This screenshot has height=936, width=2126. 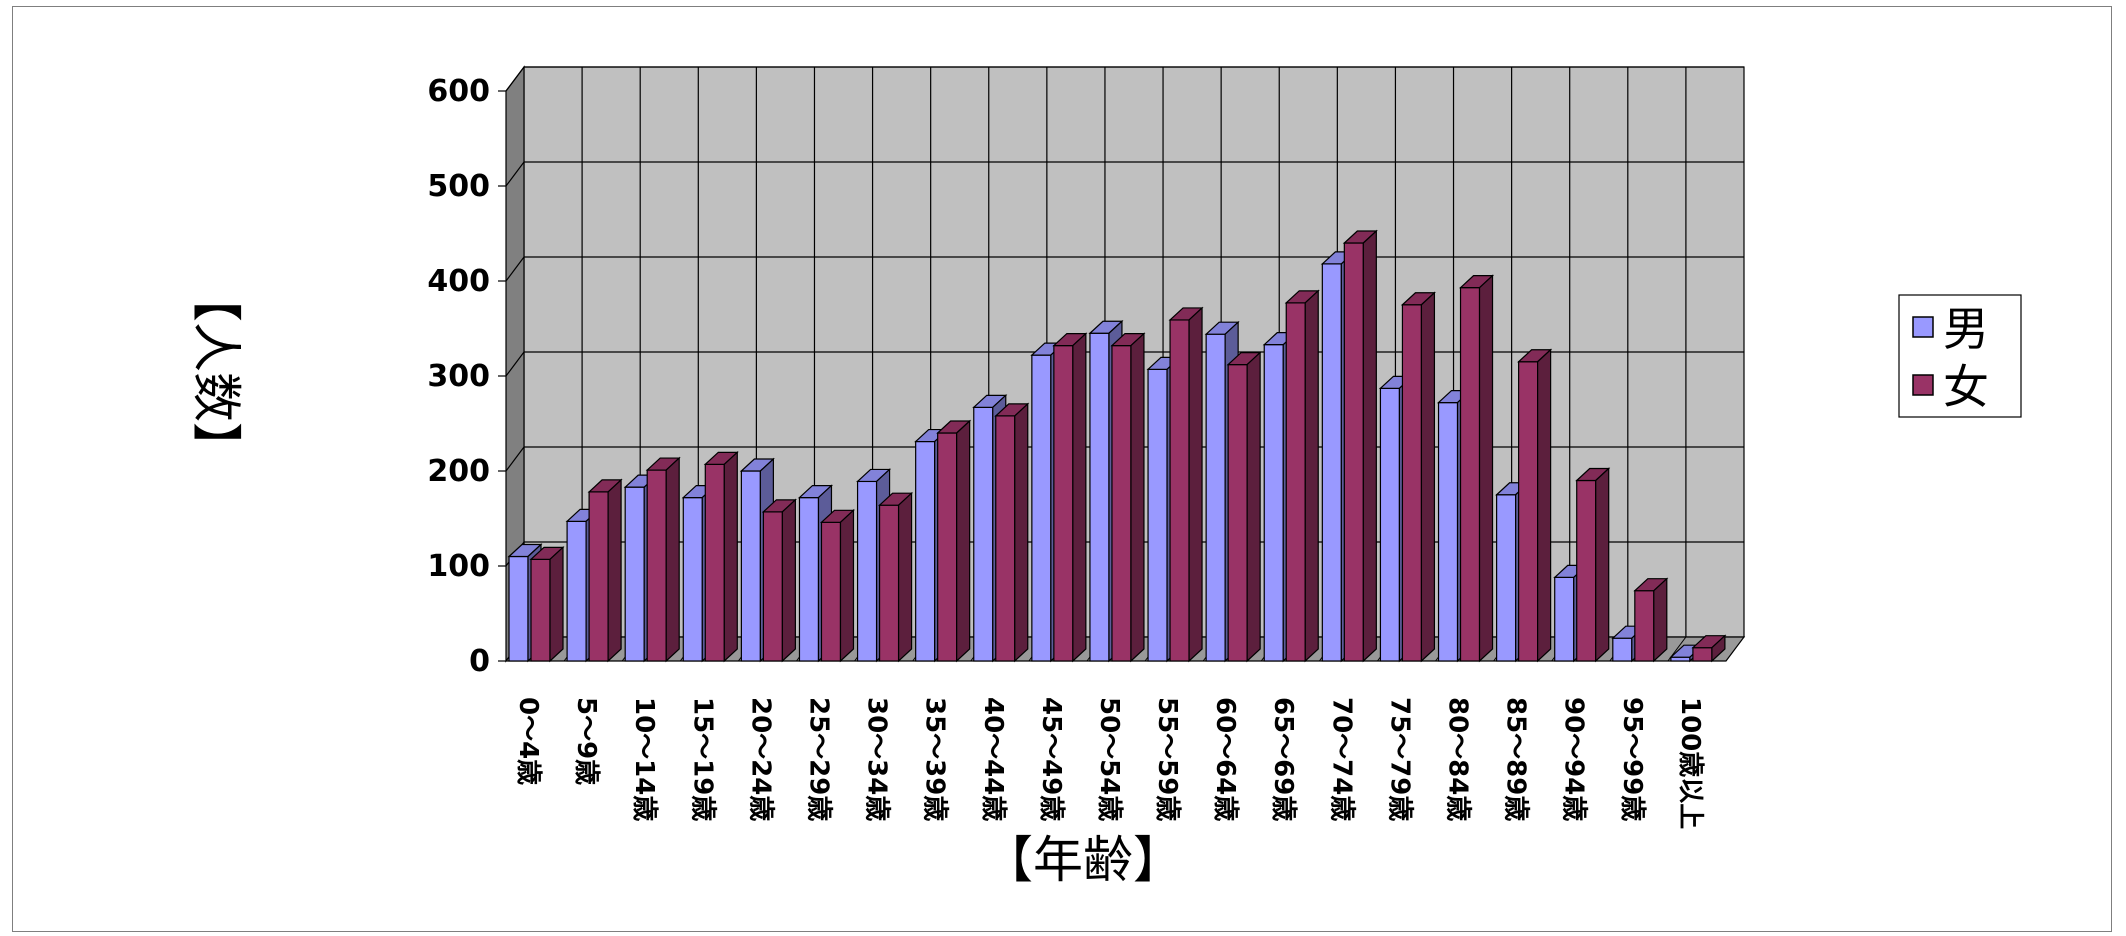 I want to click on x-tick-label: 85～89歳, so click(x=1516, y=759).